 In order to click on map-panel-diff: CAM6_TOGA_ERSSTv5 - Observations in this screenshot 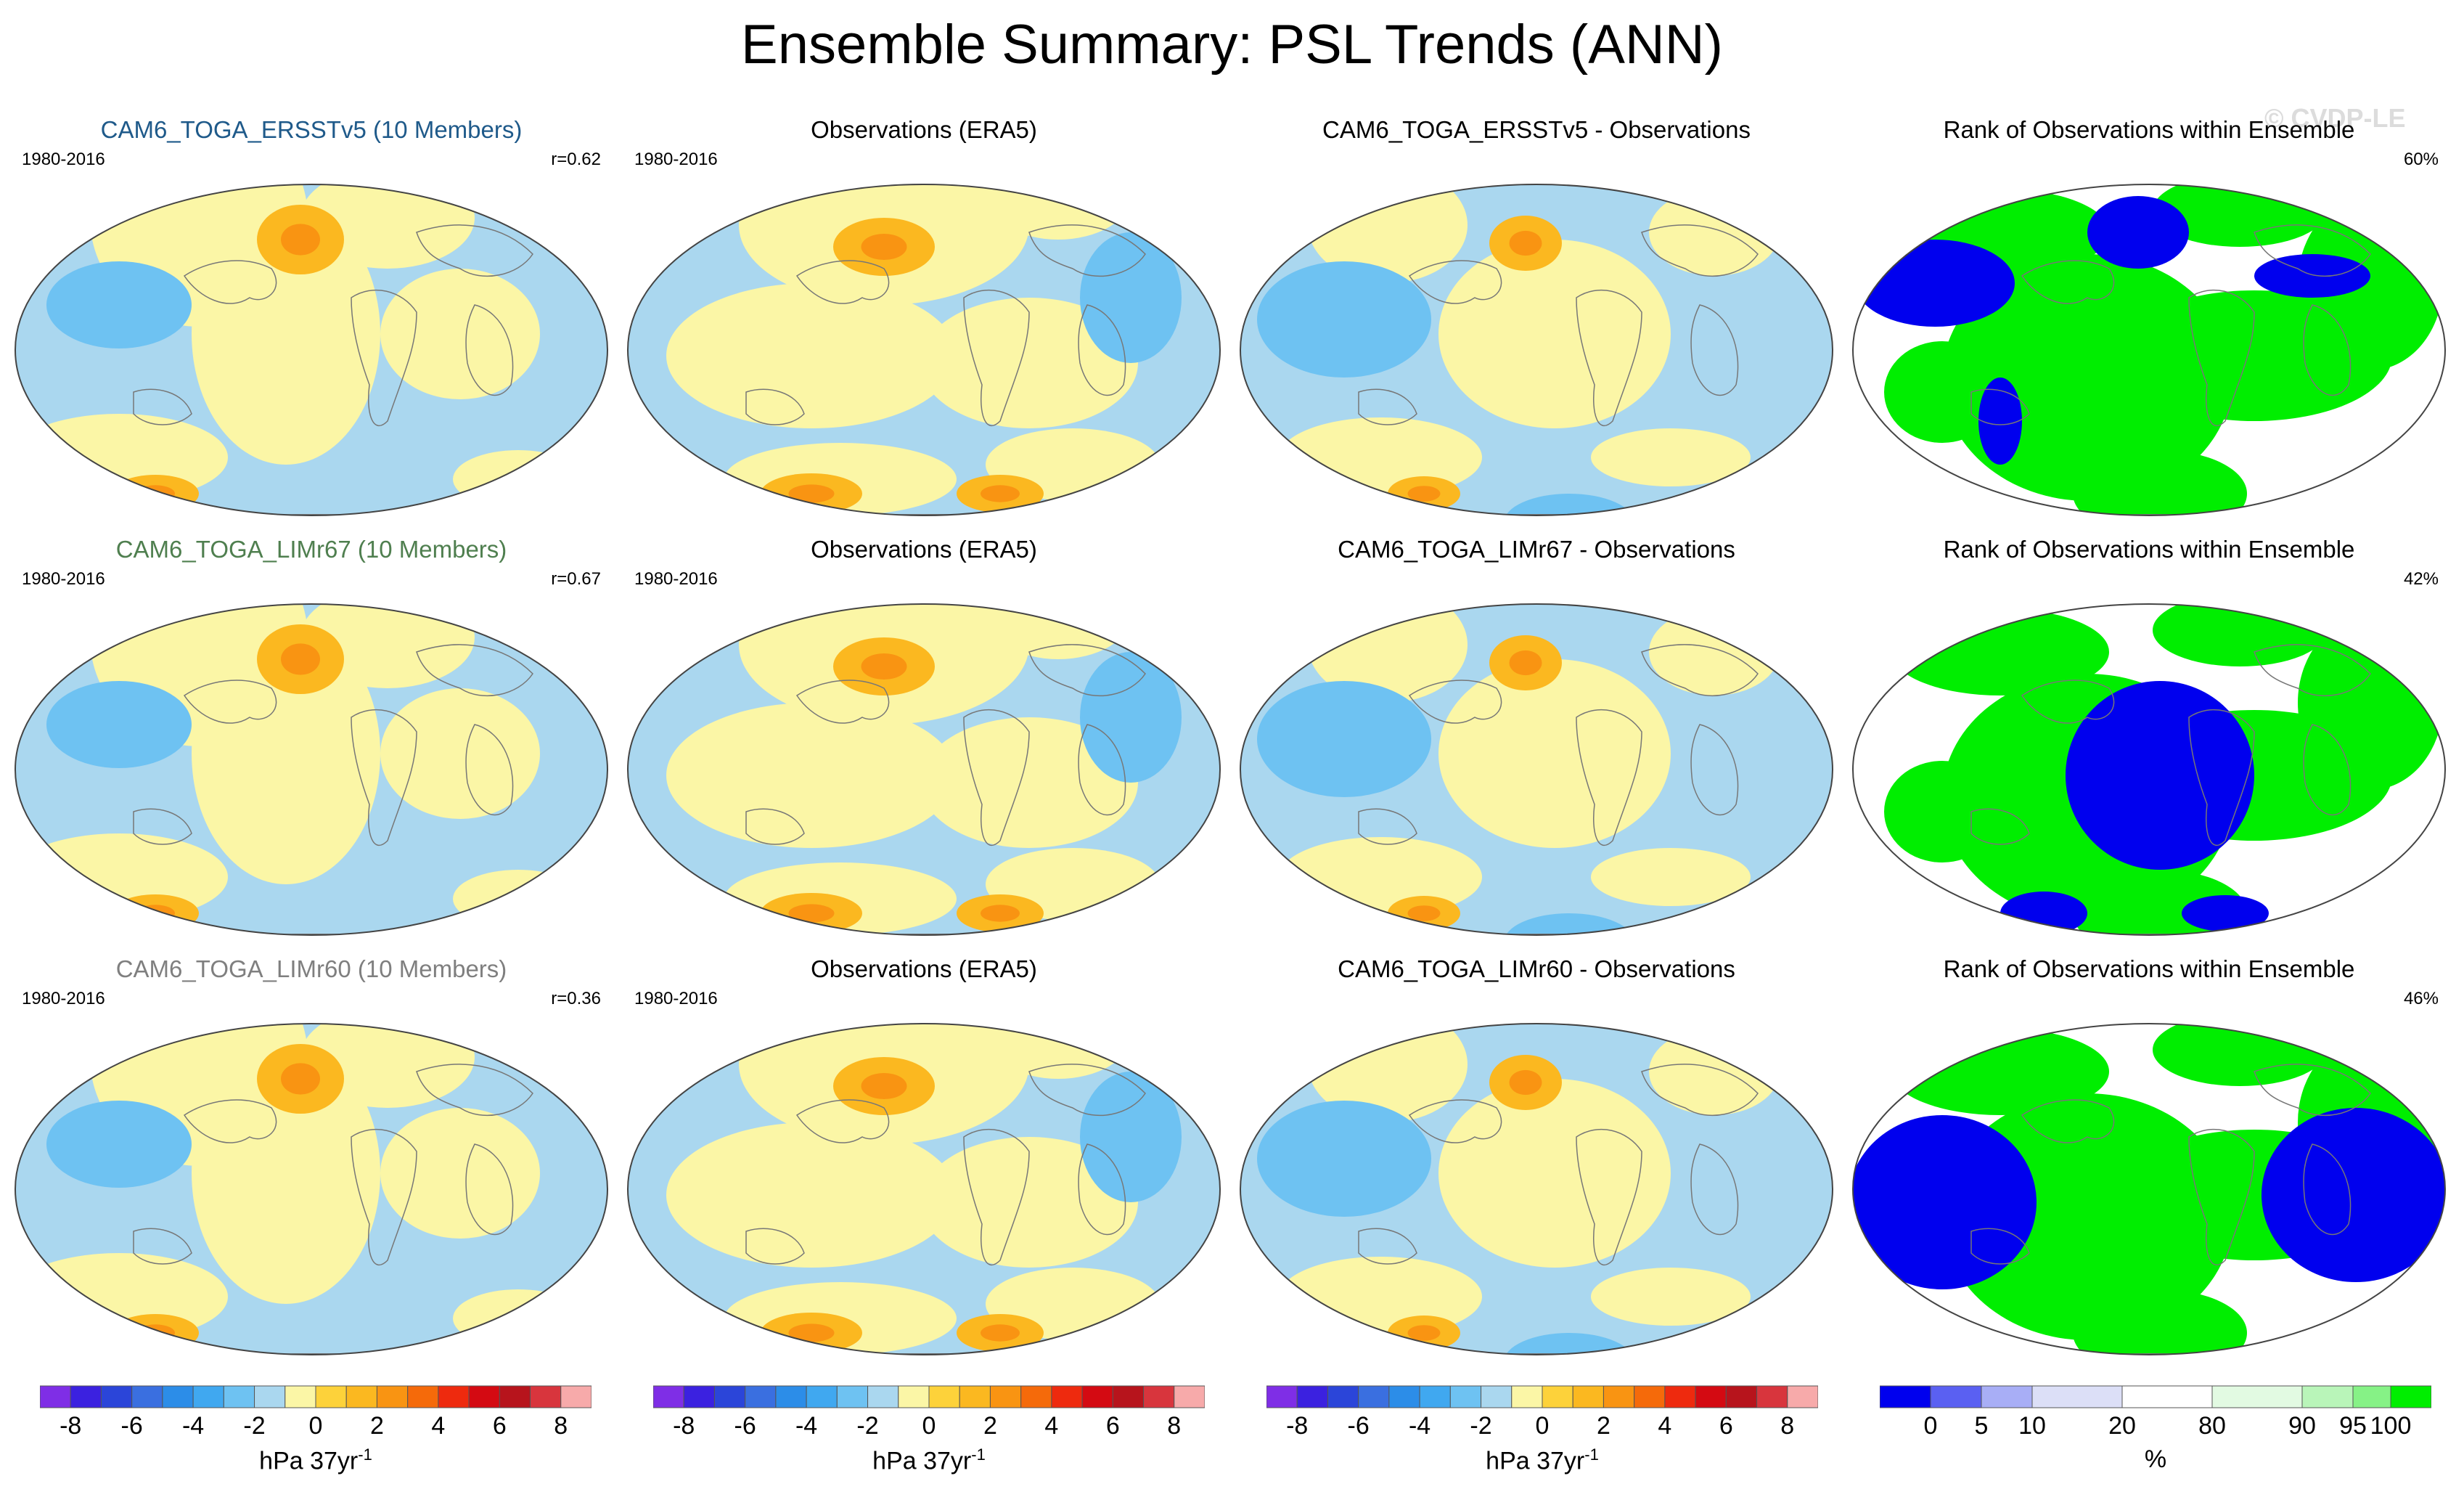, I will do `click(1536, 326)`.